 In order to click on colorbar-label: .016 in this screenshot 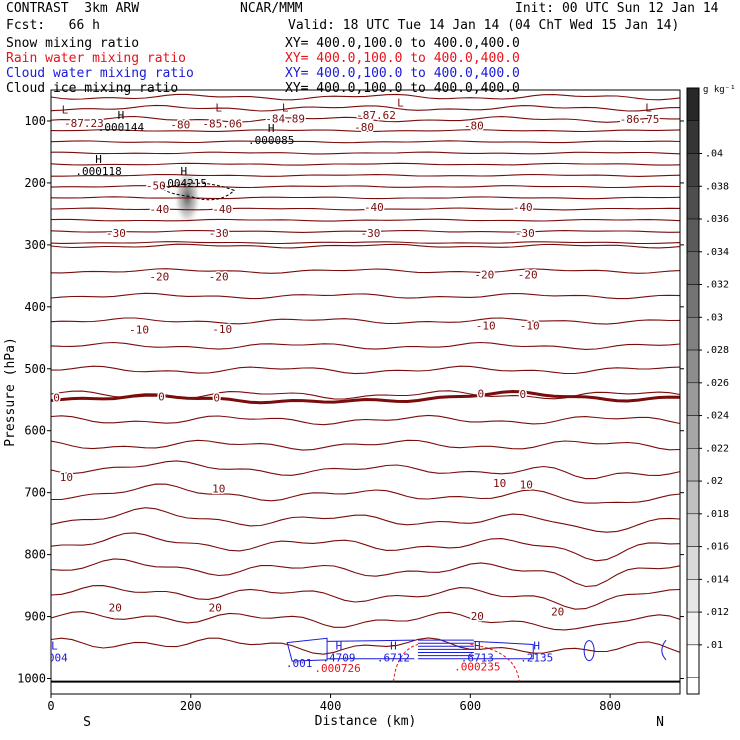, I will do `click(717, 547)`.